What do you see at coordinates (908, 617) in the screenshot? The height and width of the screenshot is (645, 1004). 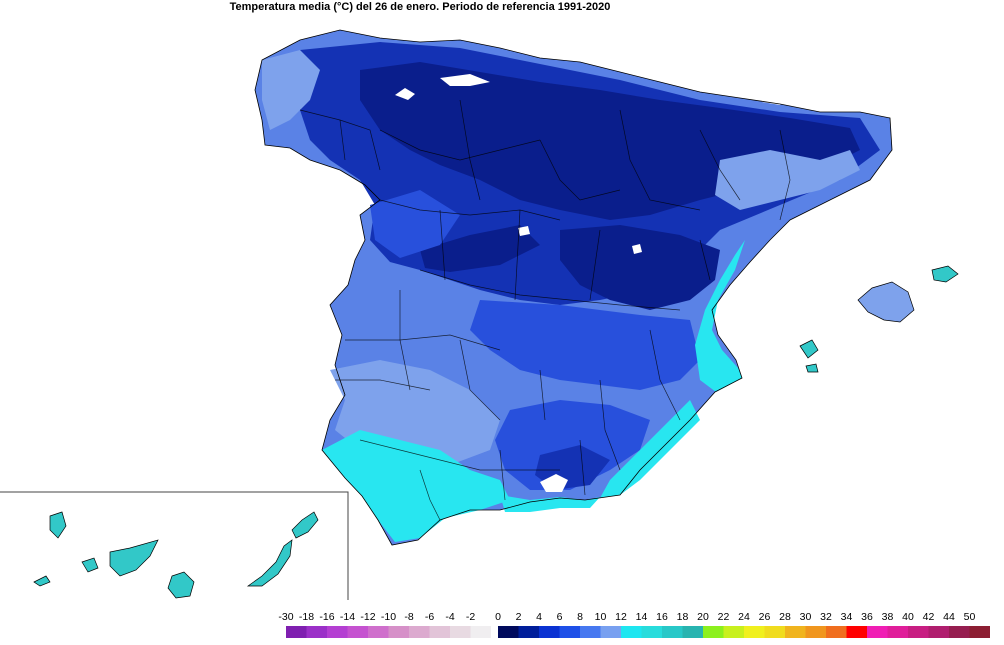 I see `legend-label-positive-20: 40` at bounding box center [908, 617].